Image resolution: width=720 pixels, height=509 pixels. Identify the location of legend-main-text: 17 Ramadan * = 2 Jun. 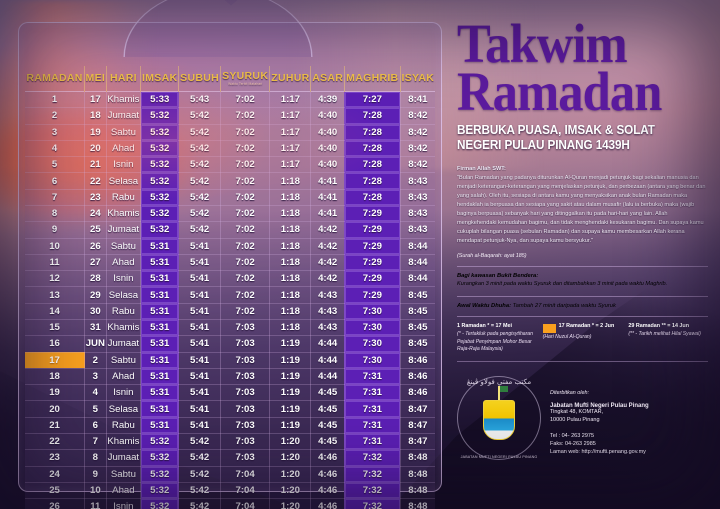
(586, 326).